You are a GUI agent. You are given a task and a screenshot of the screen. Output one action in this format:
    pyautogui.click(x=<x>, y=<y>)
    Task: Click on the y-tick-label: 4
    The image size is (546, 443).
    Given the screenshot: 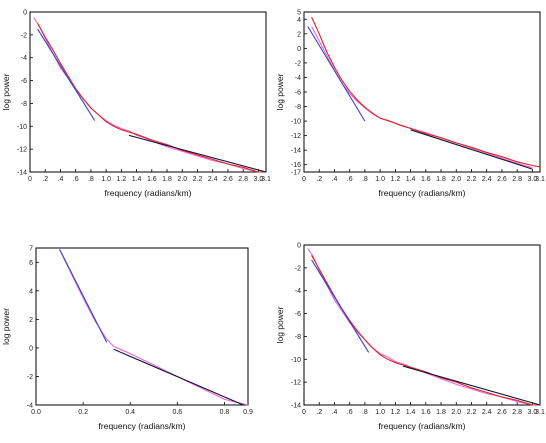 What is the action you would take?
    pyautogui.click(x=31, y=291)
    